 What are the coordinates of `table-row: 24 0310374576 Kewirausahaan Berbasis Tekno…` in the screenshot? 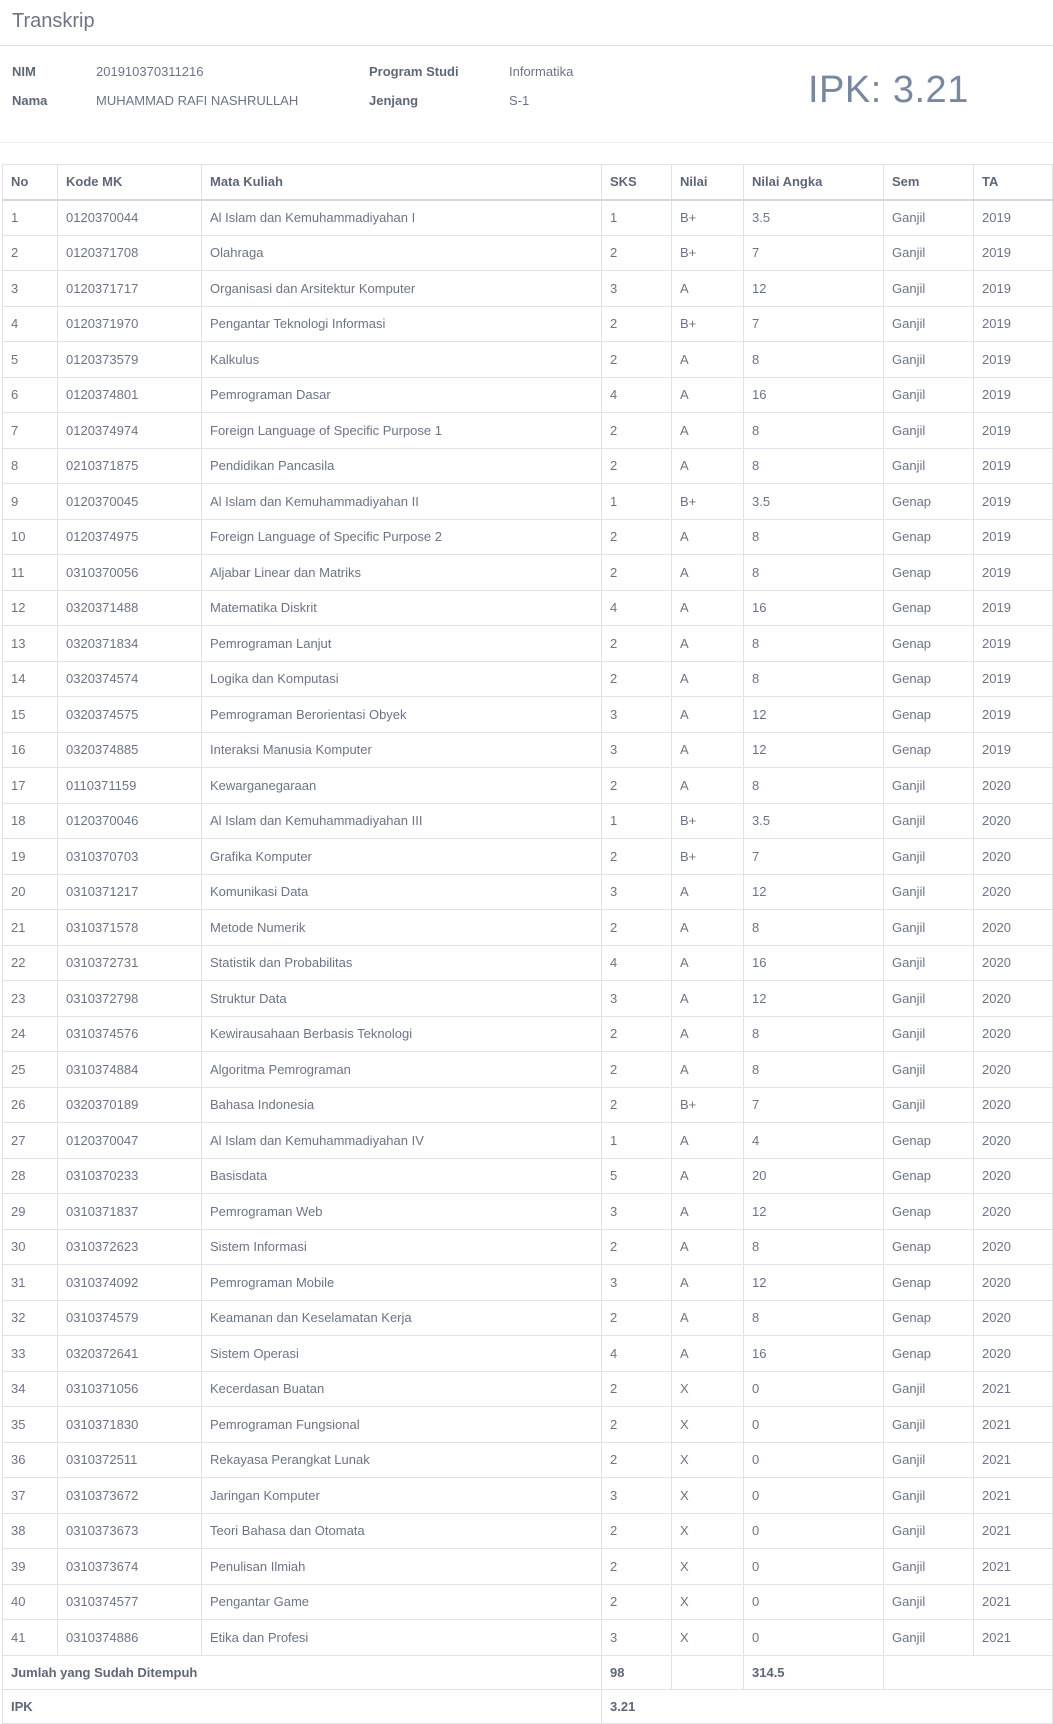 It's located at (527, 1033).